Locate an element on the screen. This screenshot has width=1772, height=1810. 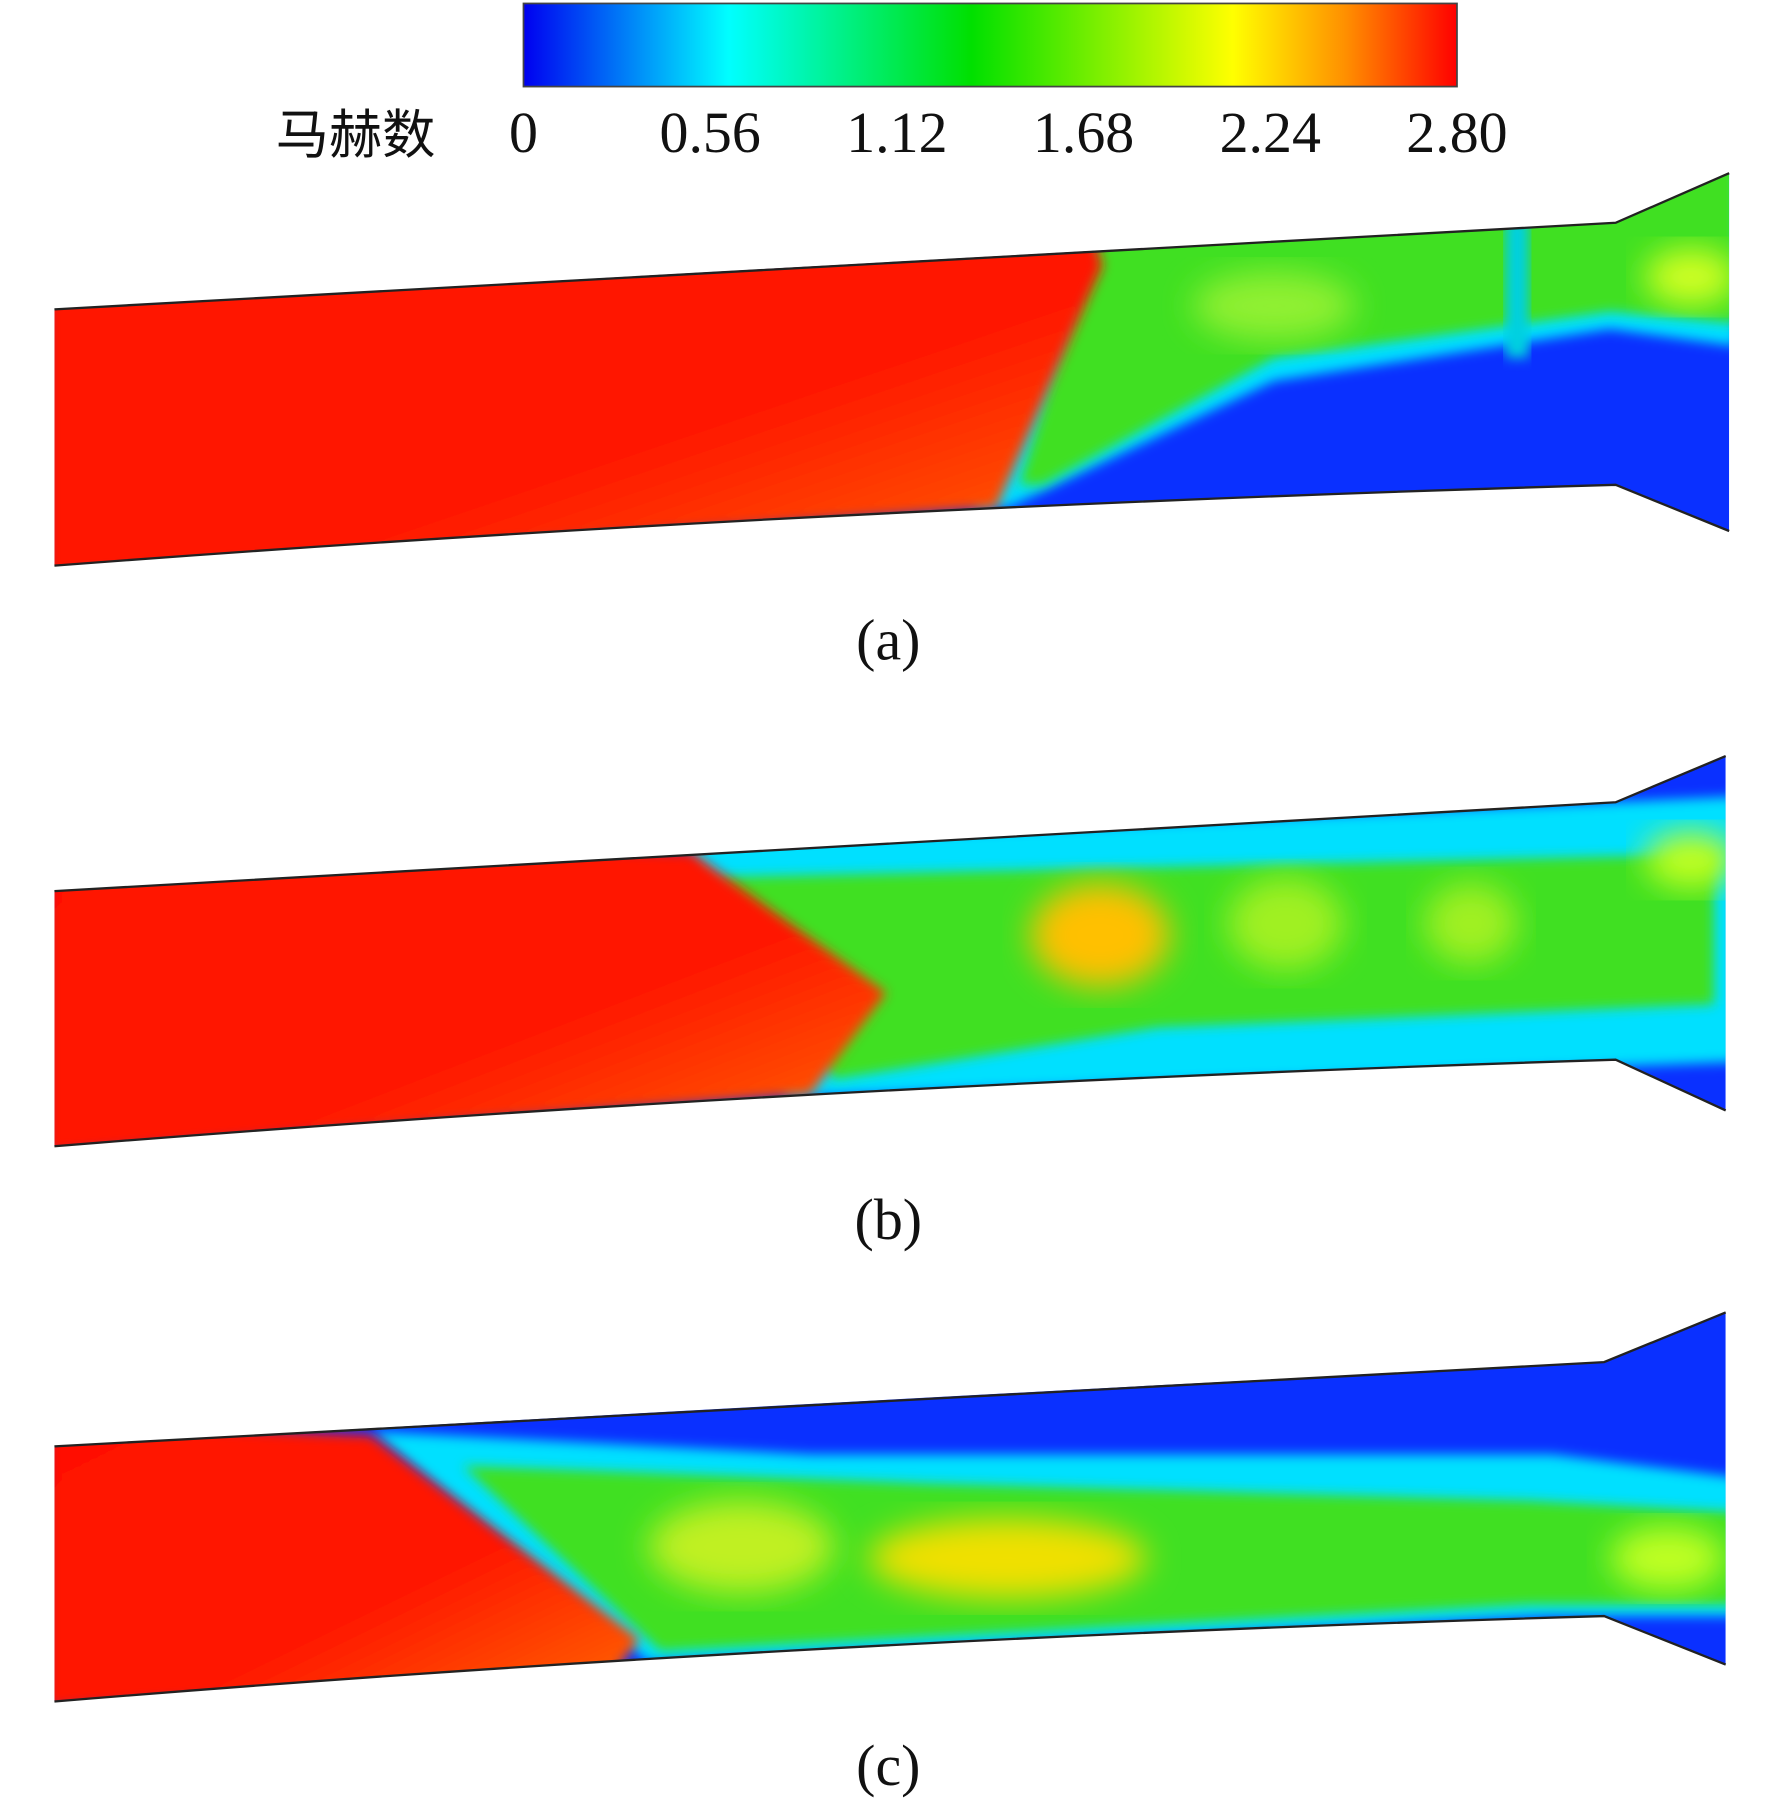
colorbar-tick-label: 1.68 is located at coordinates (1083, 132).